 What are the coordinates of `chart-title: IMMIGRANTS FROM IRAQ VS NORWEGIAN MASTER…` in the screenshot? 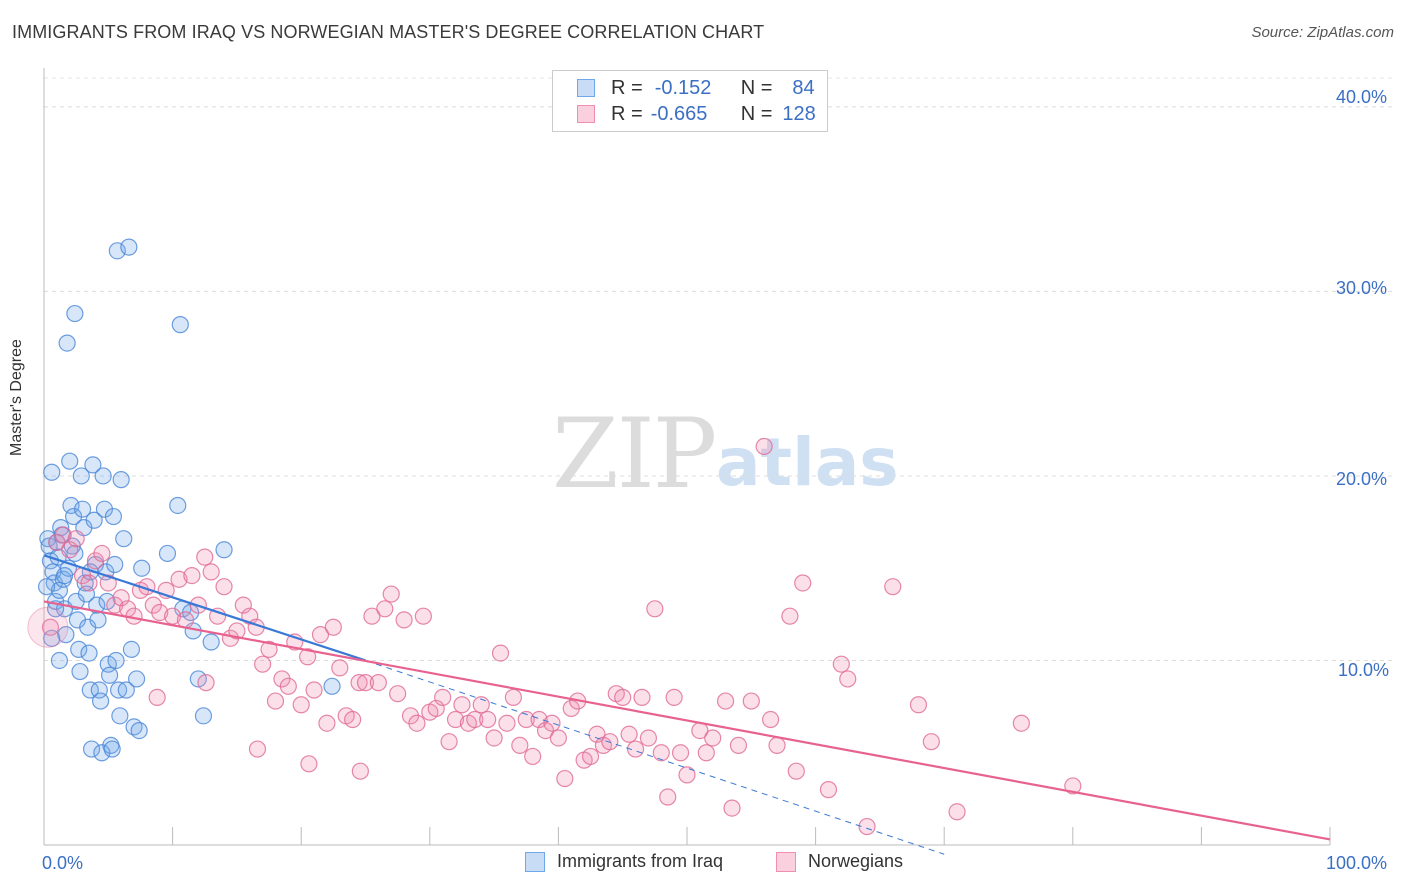 It's located at (388, 32).